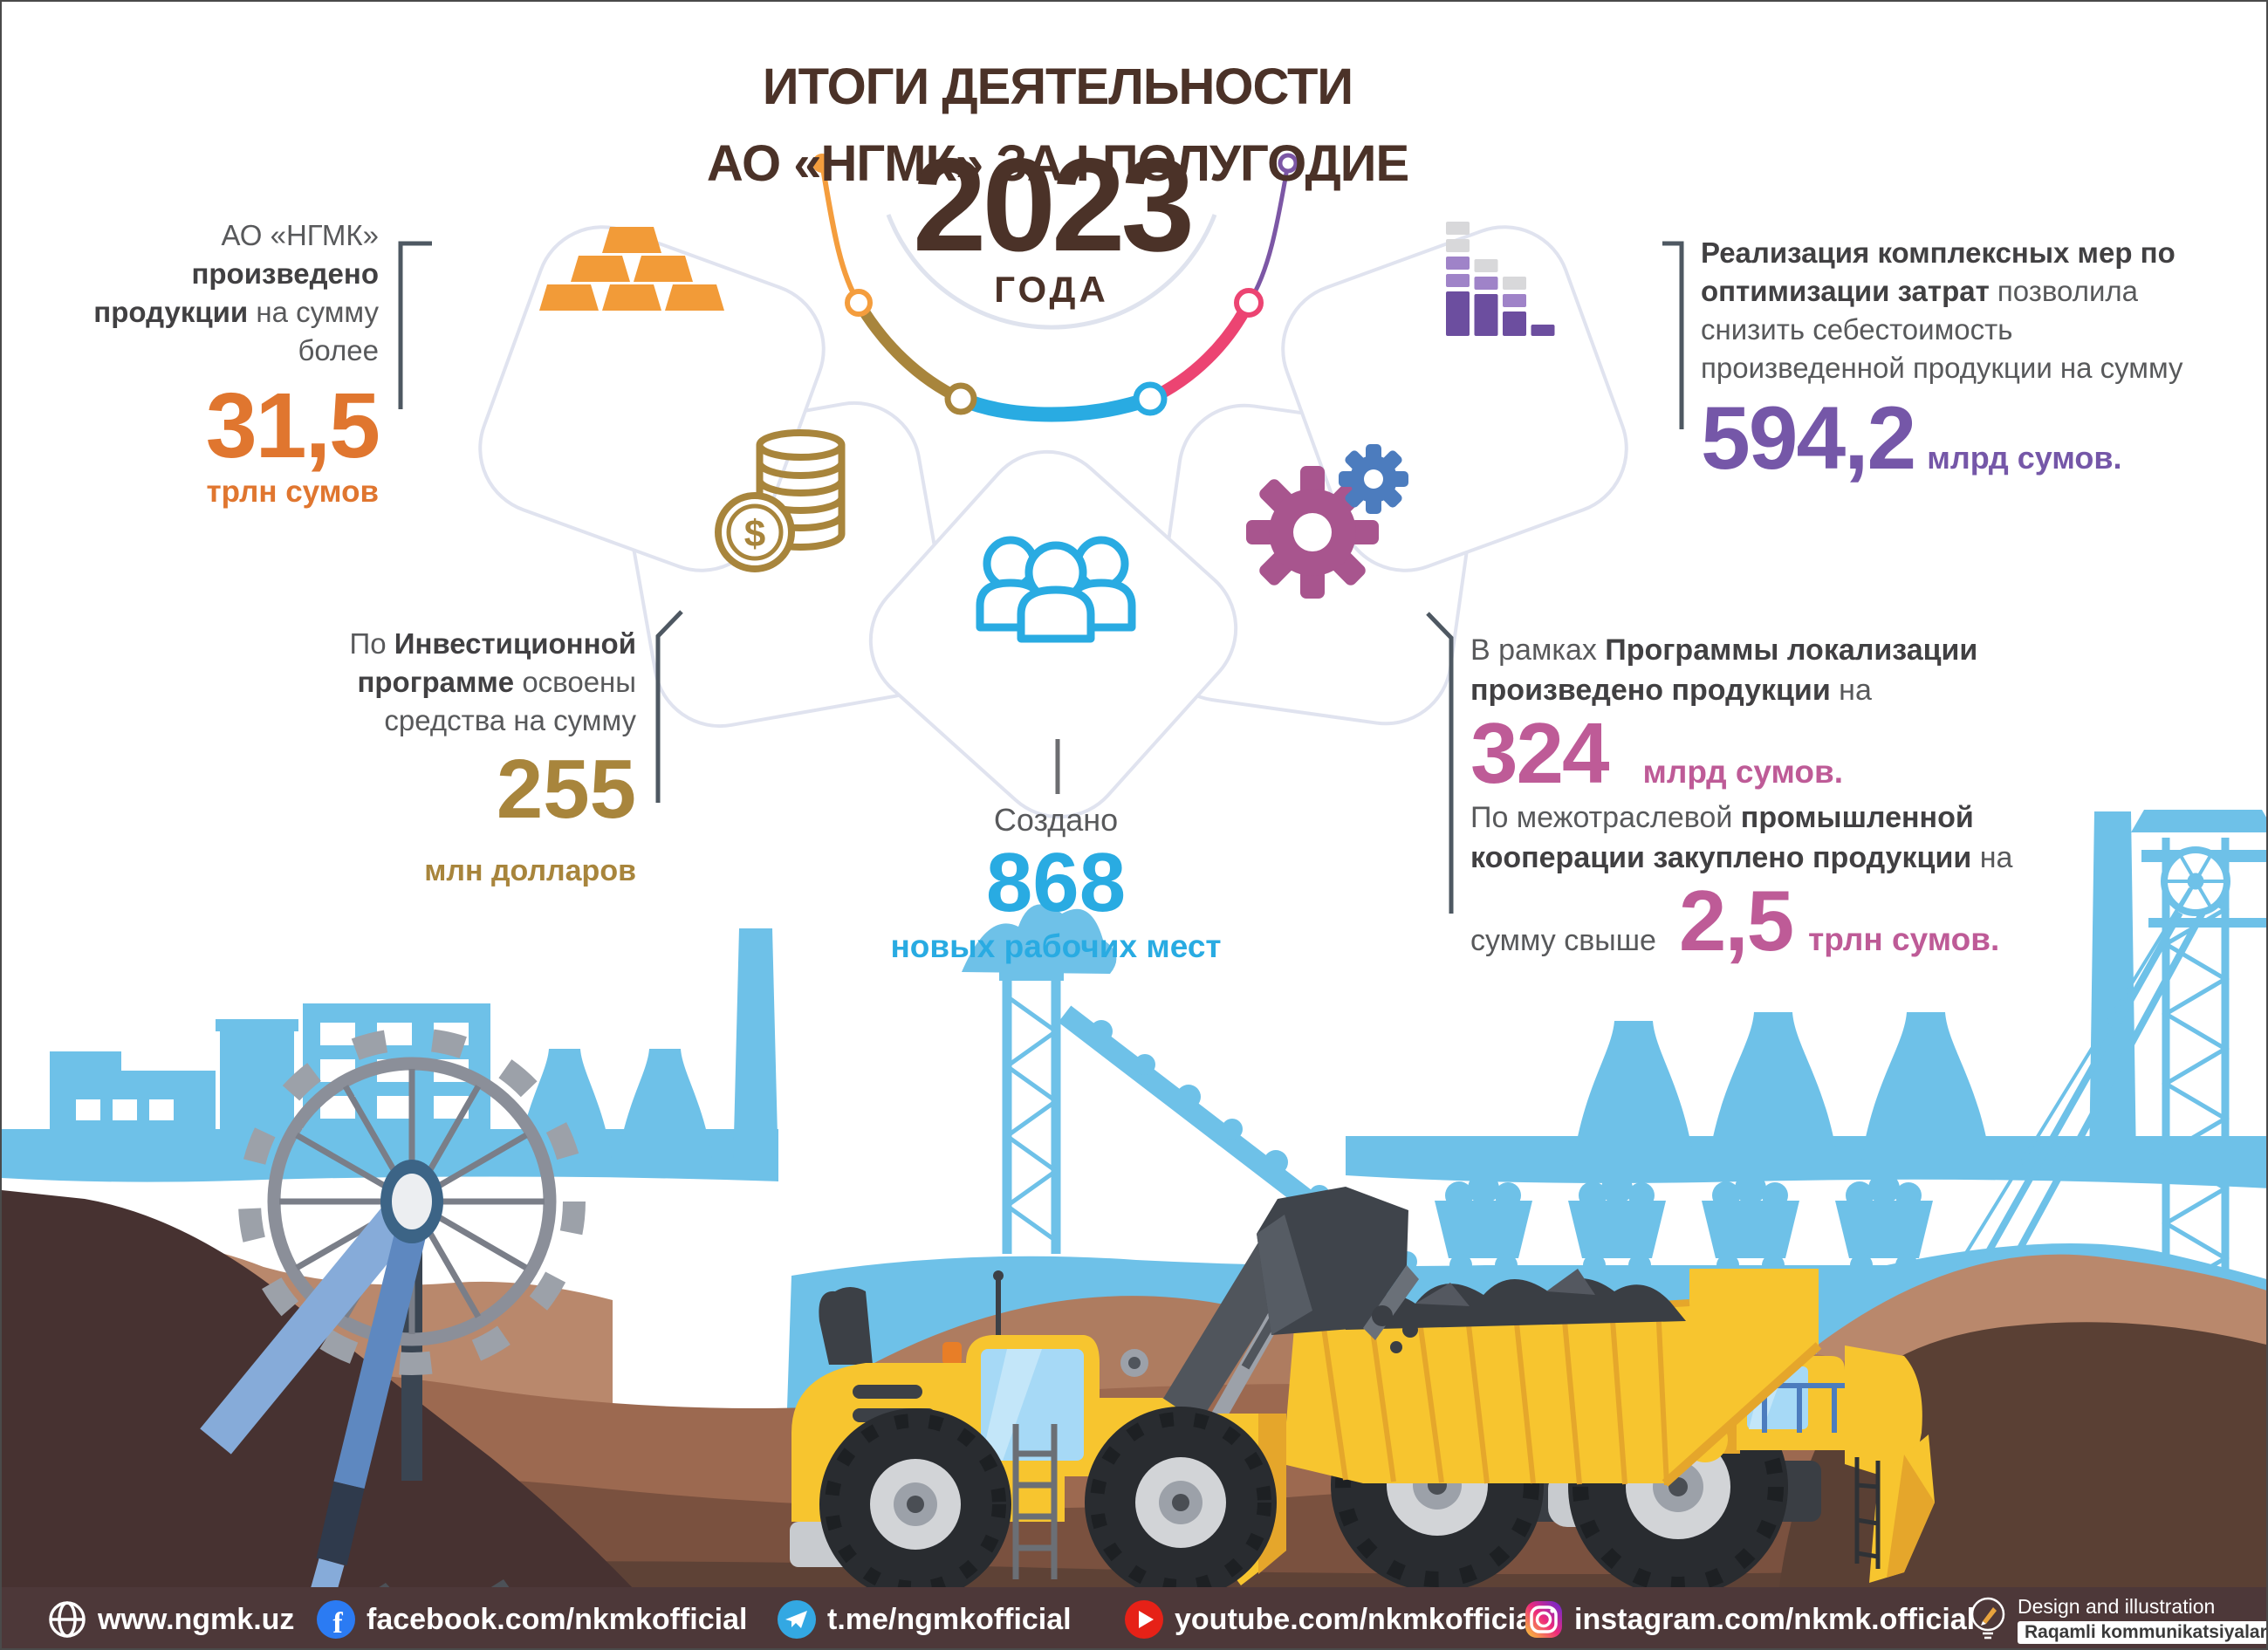 The image size is (2268, 1650). Describe the element at coordinates (1736, 920) in the screenshot. I see `stat-localization-value2: 2,5` at that location.